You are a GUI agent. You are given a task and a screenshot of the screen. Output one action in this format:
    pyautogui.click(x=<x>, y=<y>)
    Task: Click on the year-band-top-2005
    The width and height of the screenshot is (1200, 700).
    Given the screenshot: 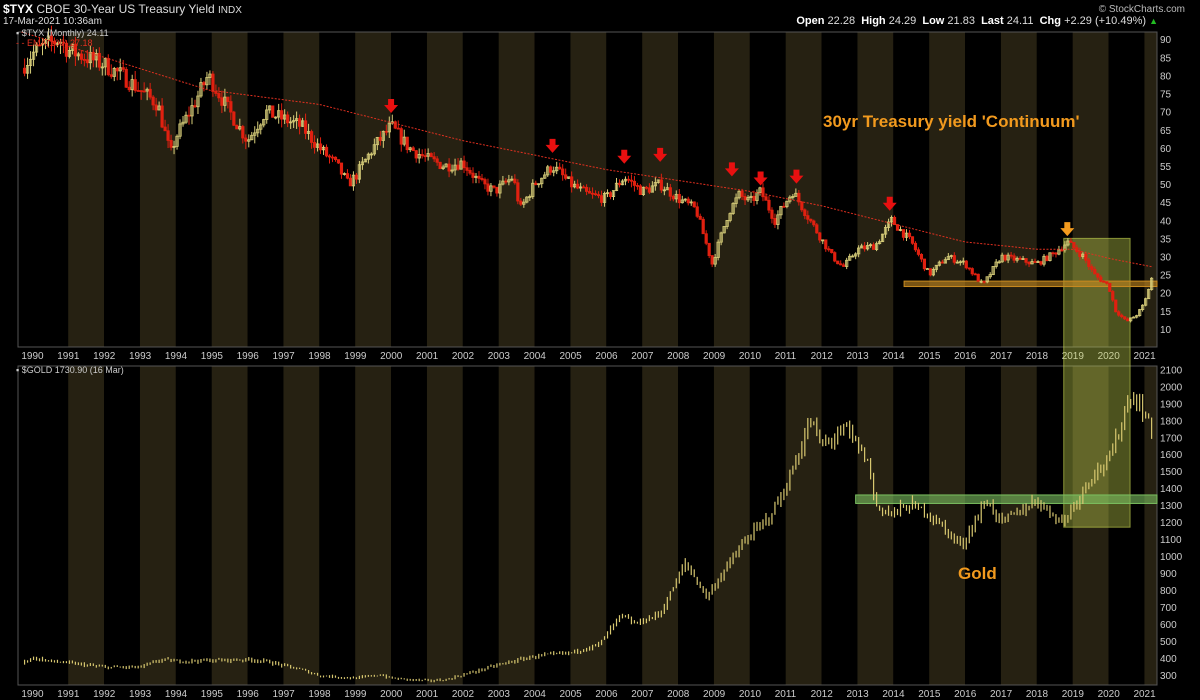 What is the action you would take?
    pyautogui.click(x=588, y=189)
    